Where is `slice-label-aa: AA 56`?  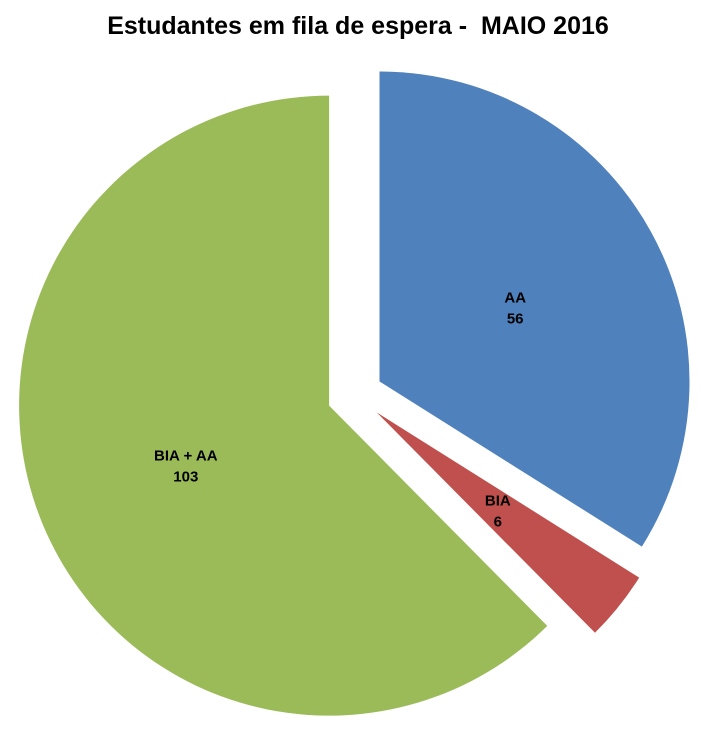 slice-label-aa: AA 56 is located at coordinates (515, 309).